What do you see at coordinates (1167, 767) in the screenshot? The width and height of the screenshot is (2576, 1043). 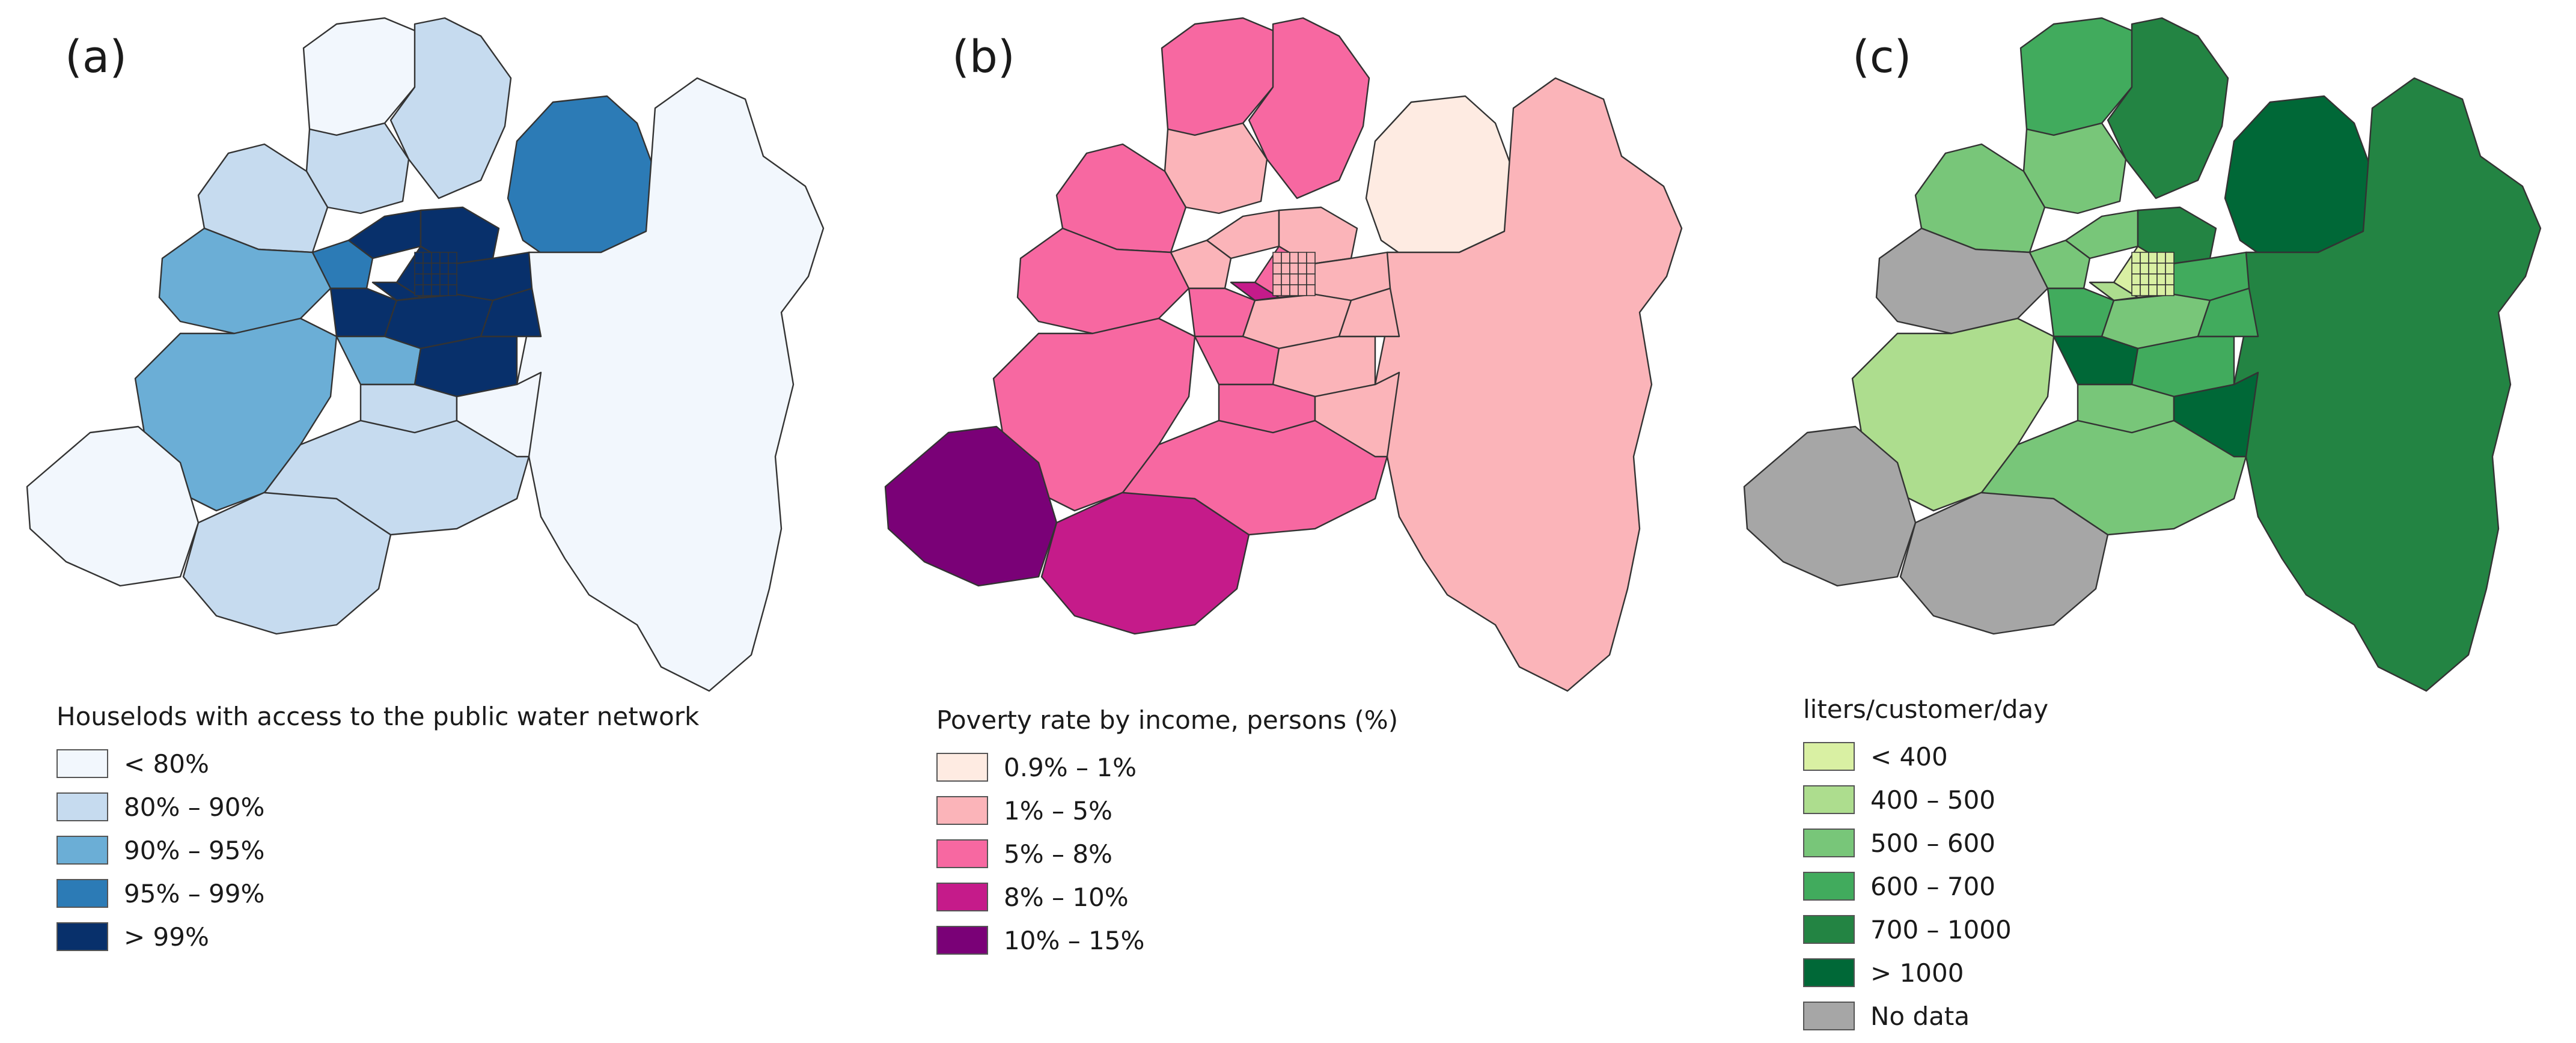 I see `legend-item: 0.9% – 1%` at bounding box center [1167, 767].